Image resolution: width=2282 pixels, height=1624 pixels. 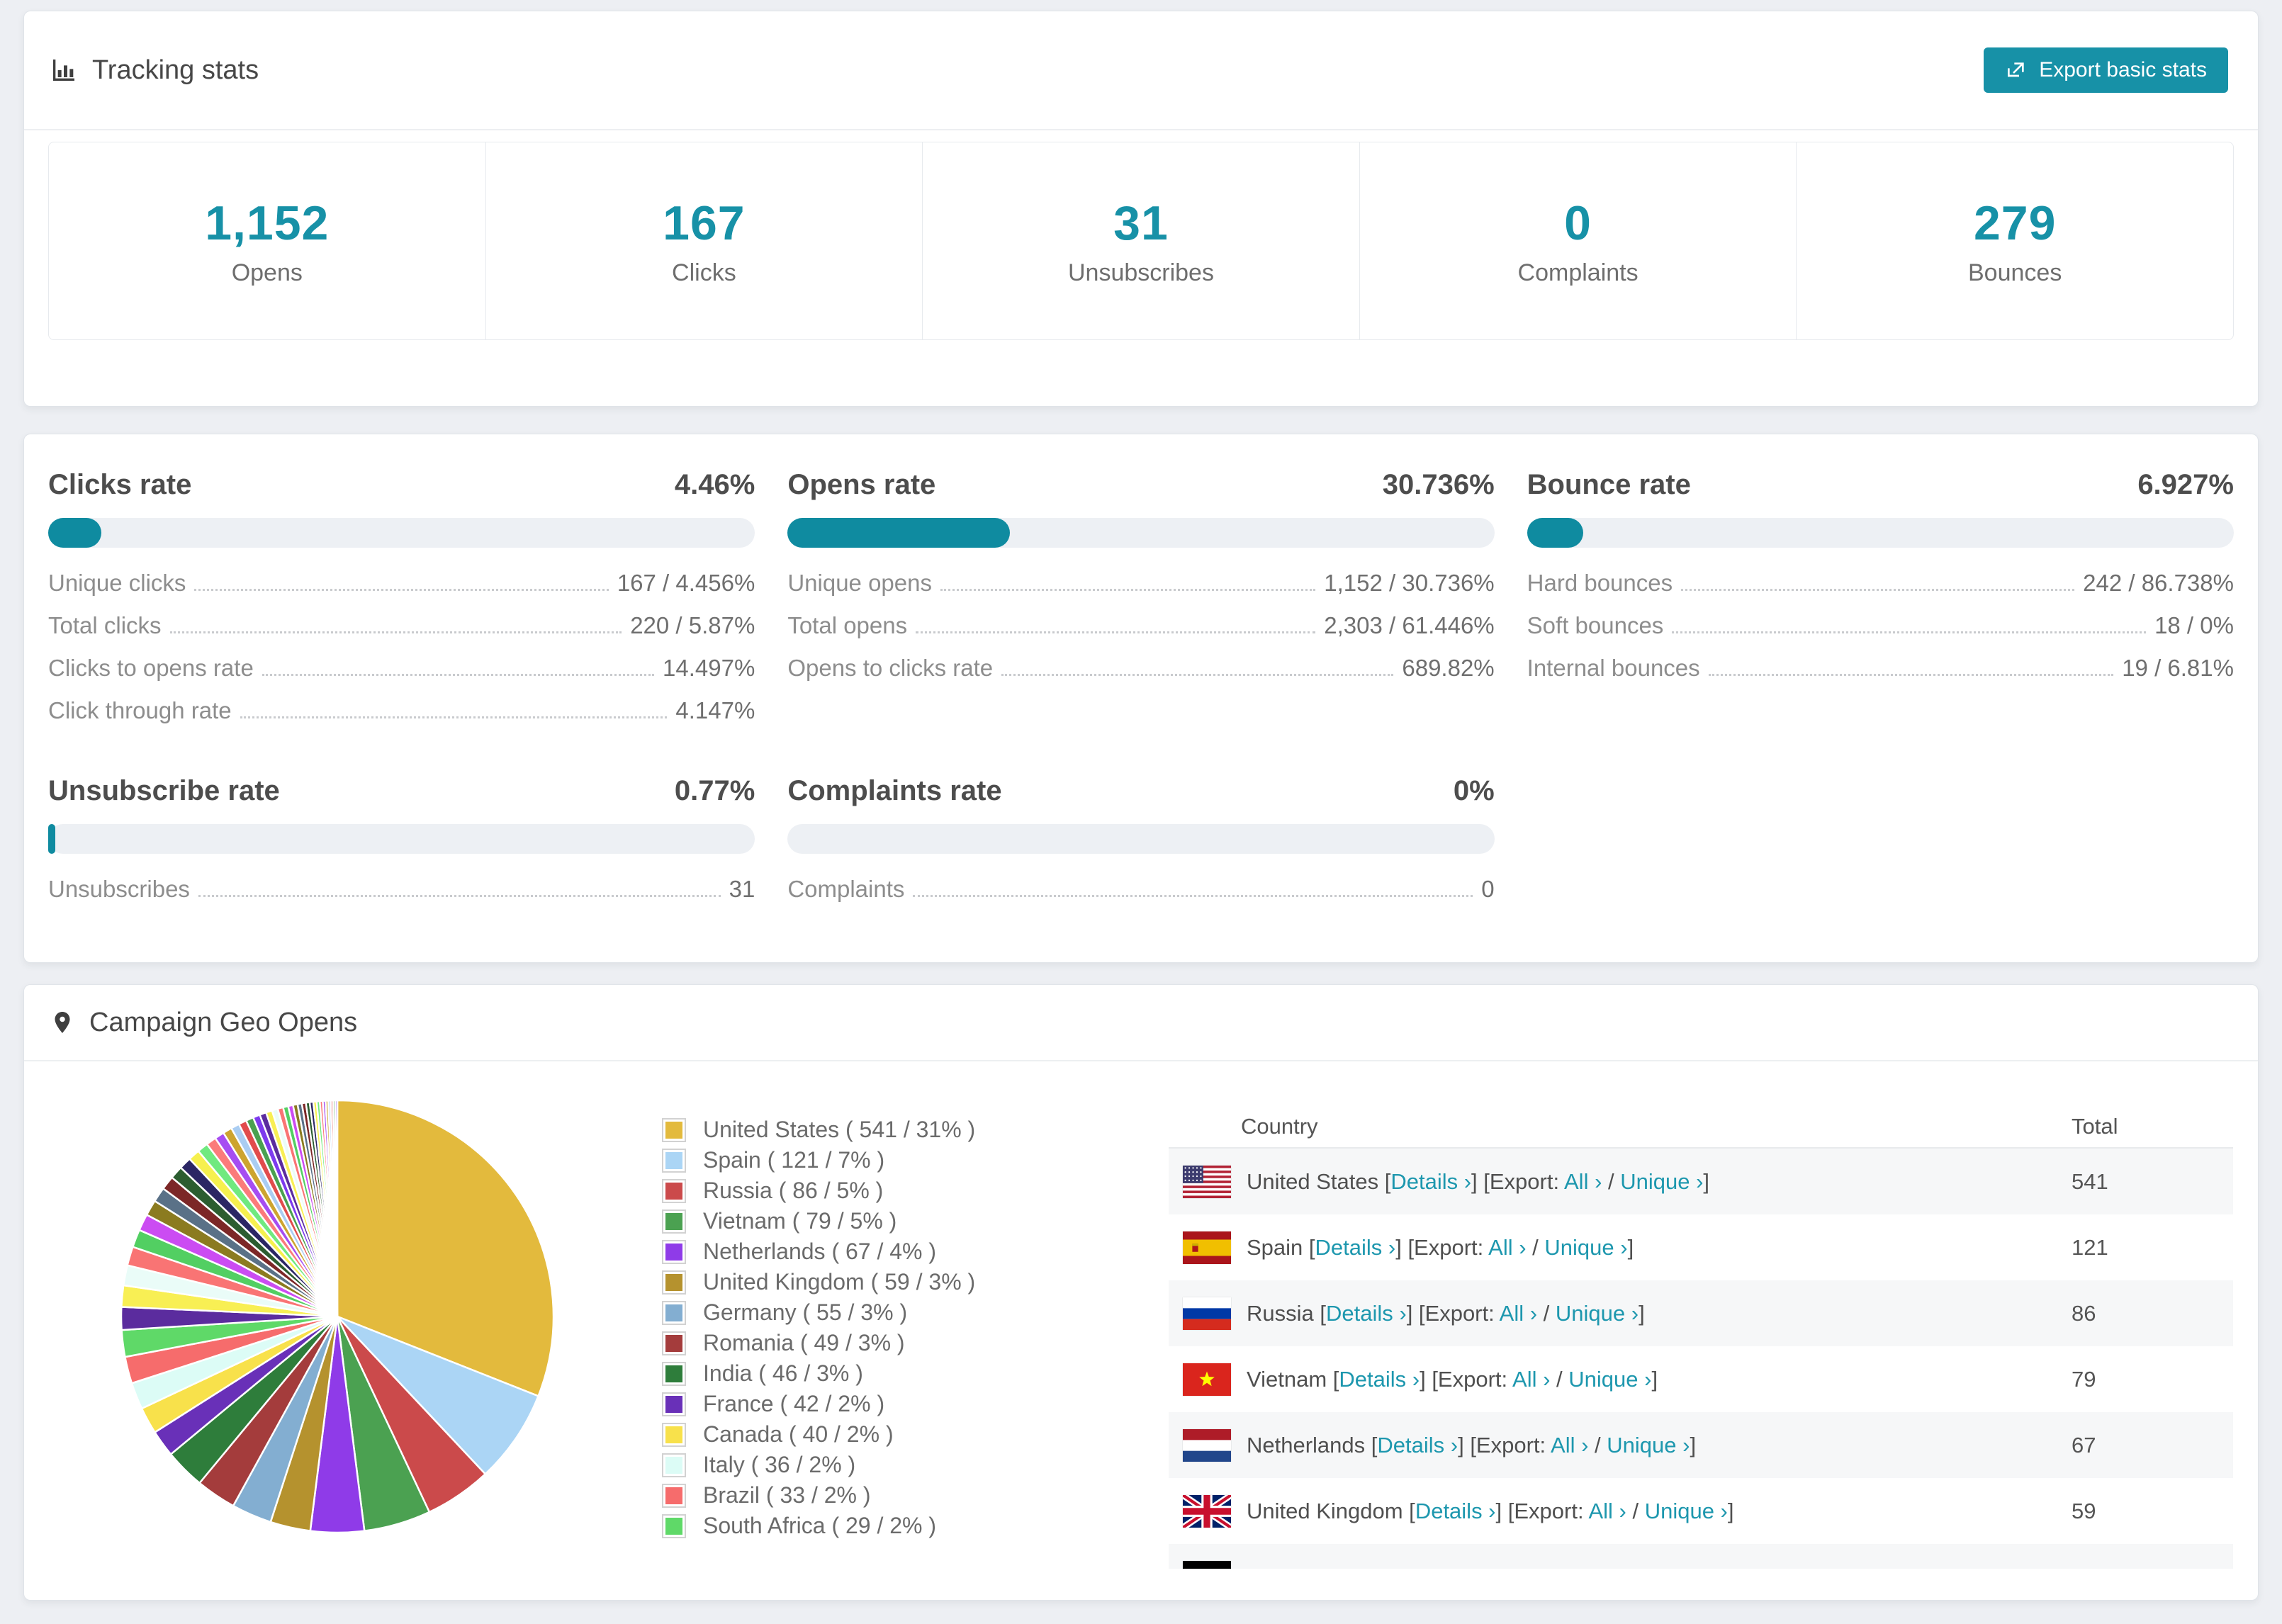 What do you see at coordinates (2084, 1379) in the screenshot?
I see `total-value: 79` at bounding box center [2084, 1379].